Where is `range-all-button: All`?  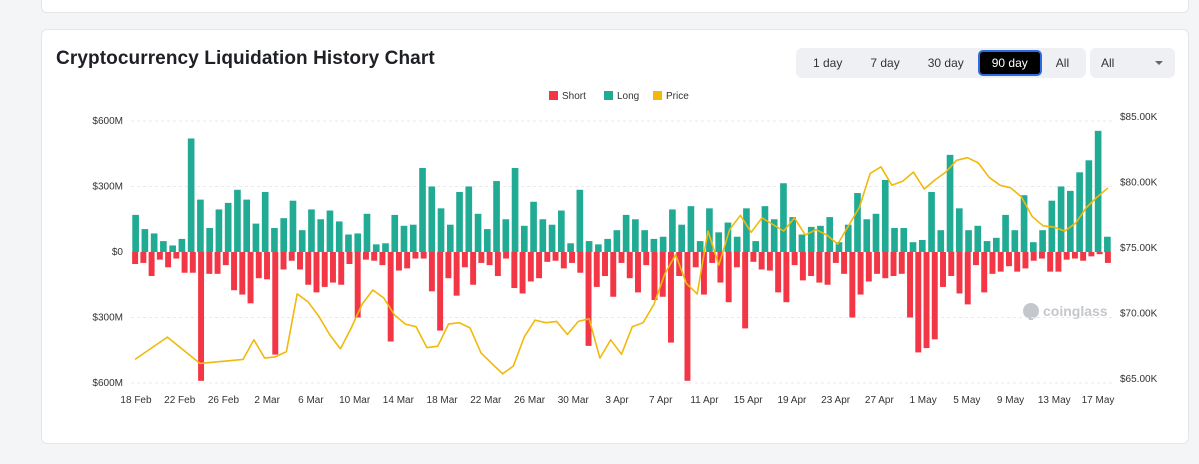
range-all-button: All is located at coordinates (1062, 63).